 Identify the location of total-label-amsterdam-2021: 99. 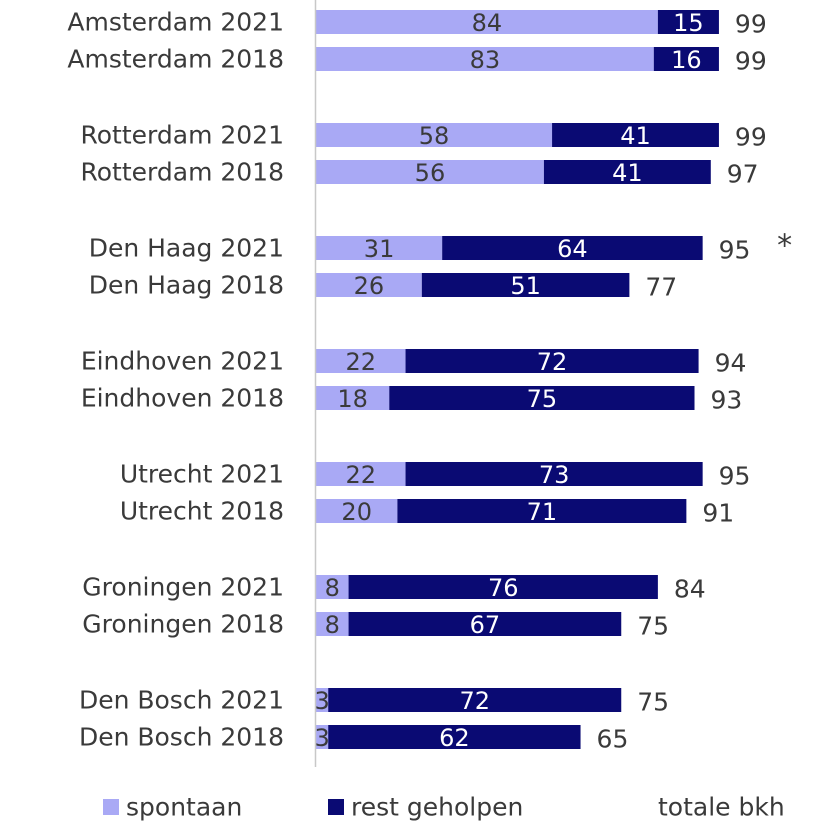
(751, 24).